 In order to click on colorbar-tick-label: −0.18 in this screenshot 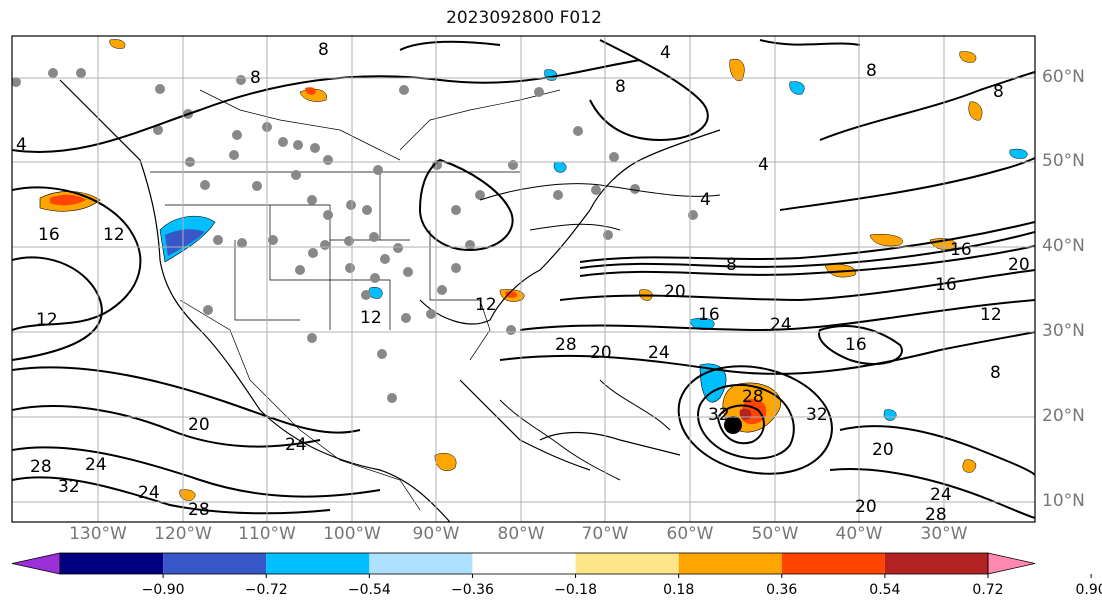, I will do `click(575, 590)`.